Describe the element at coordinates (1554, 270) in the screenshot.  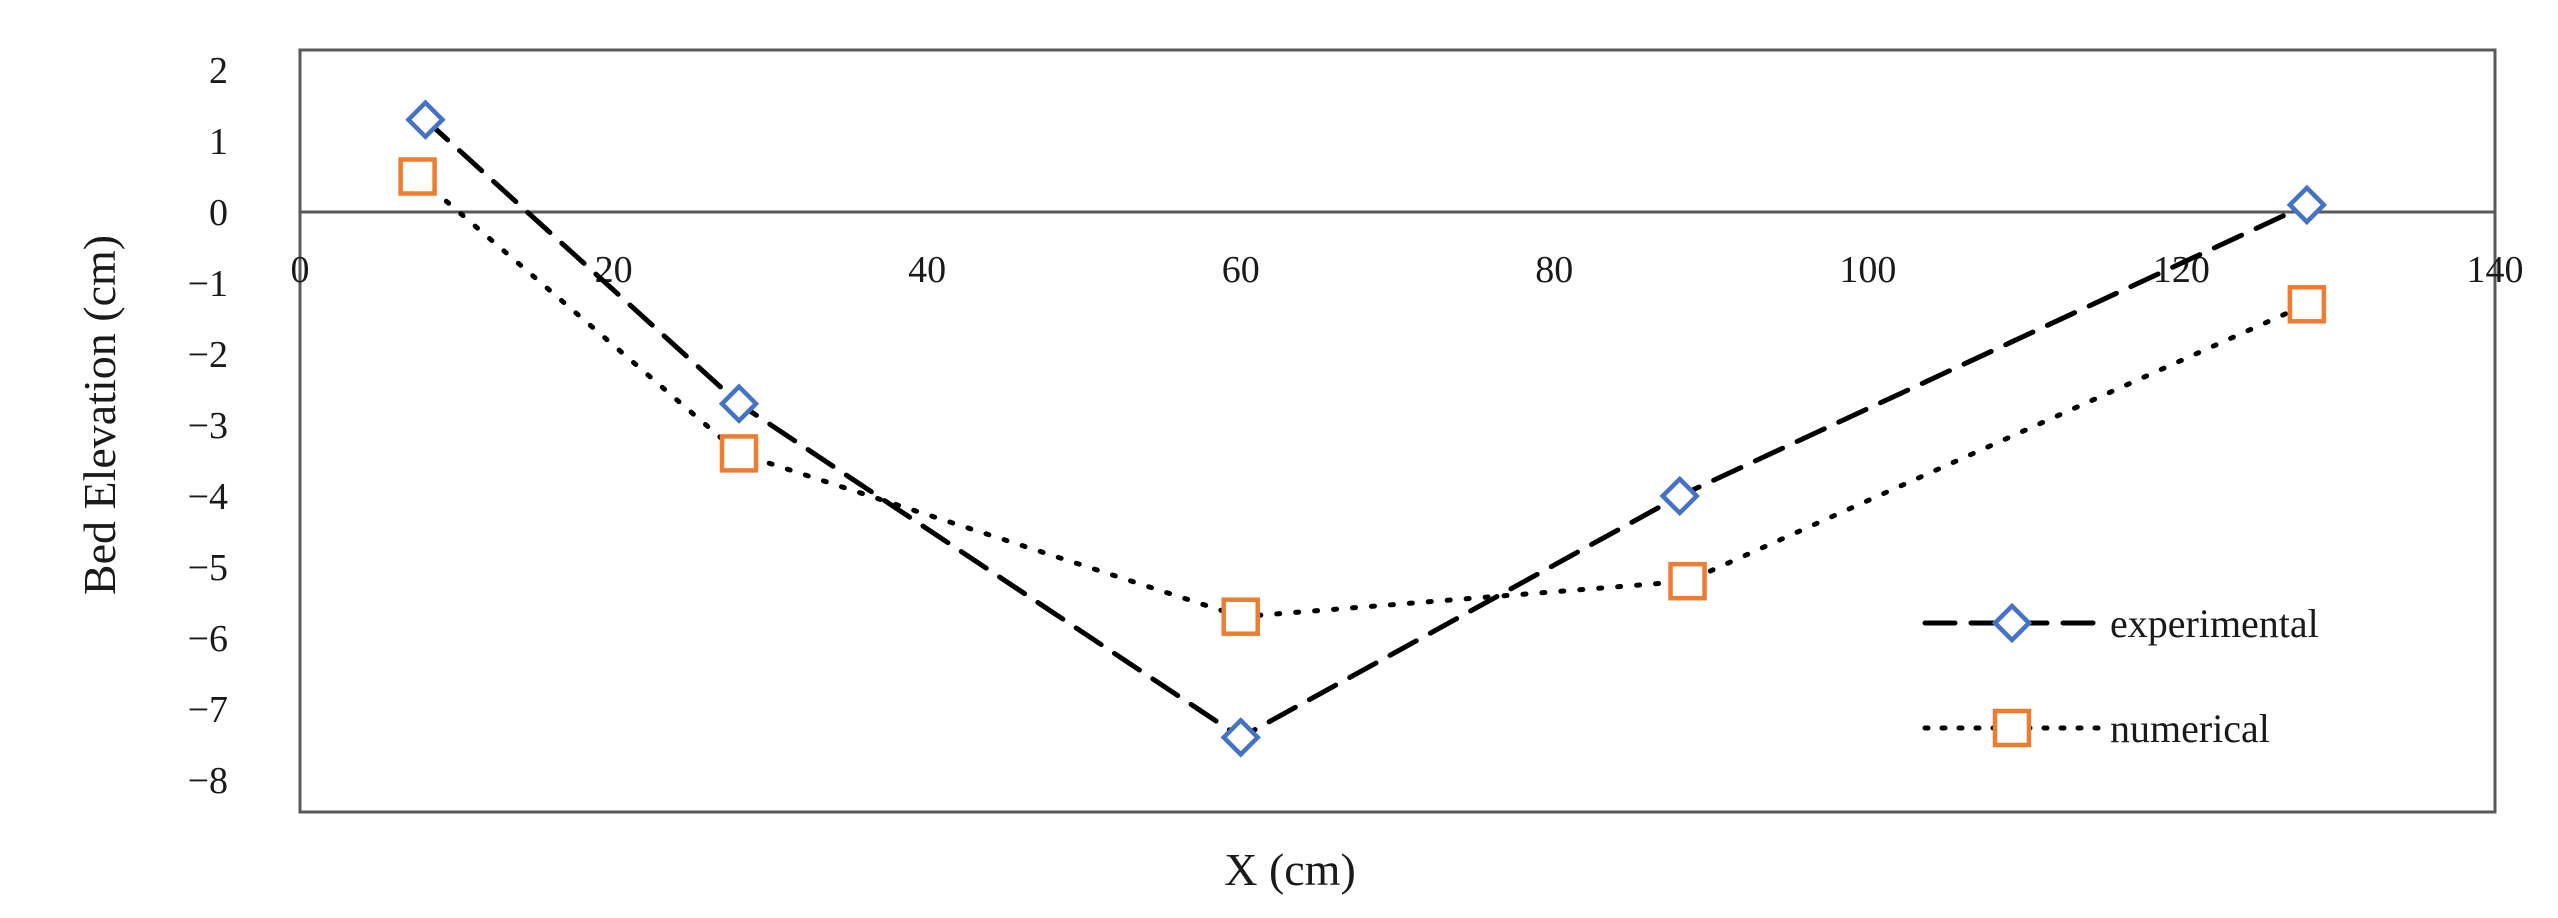
I see `x-tick-label: 80` at that location.